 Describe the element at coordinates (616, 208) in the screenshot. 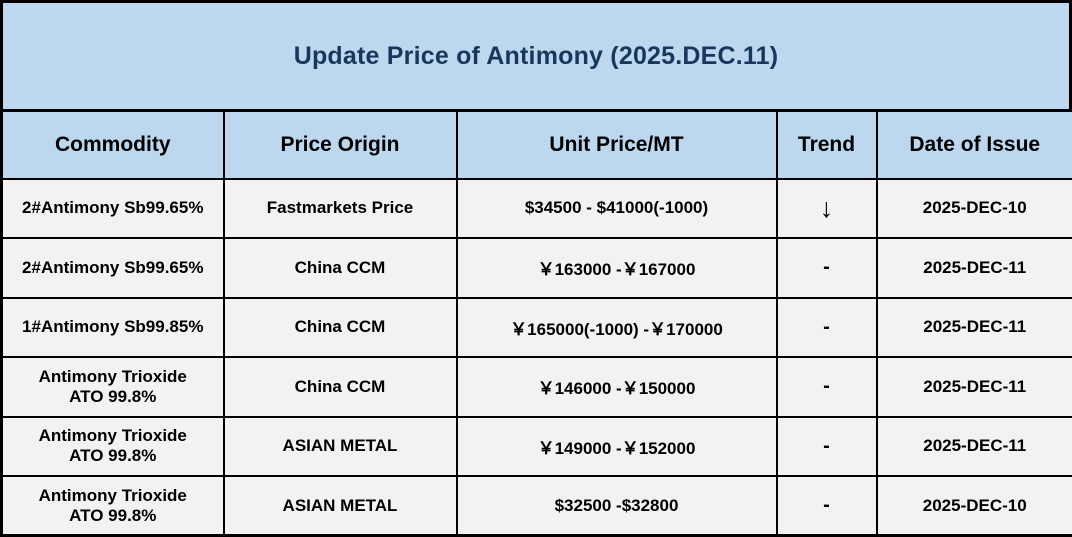

I see `price-cell: $34500 - $41000(-1000)` at that location.